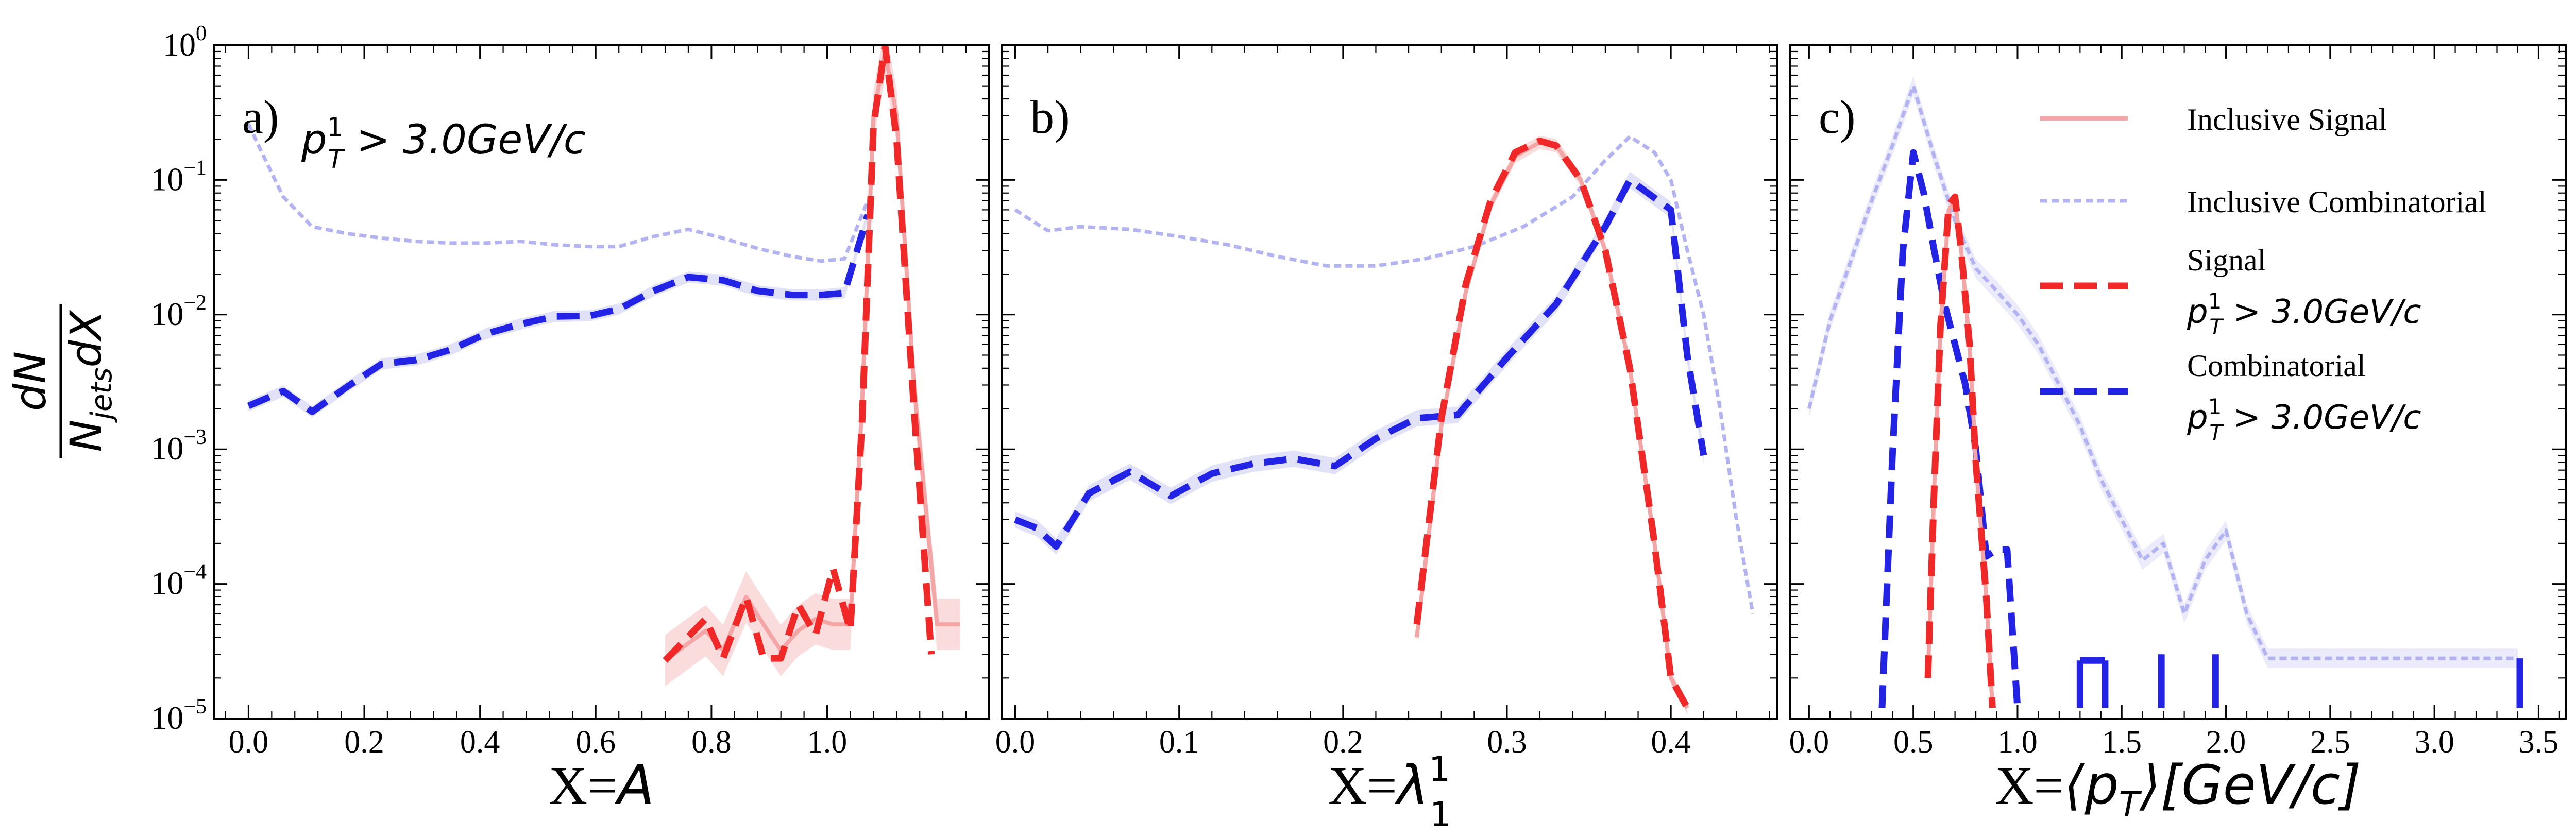 This screenshot has width=2576, height=837. I want to click on x-axis-label-sub: 1, so click(1441, 815).